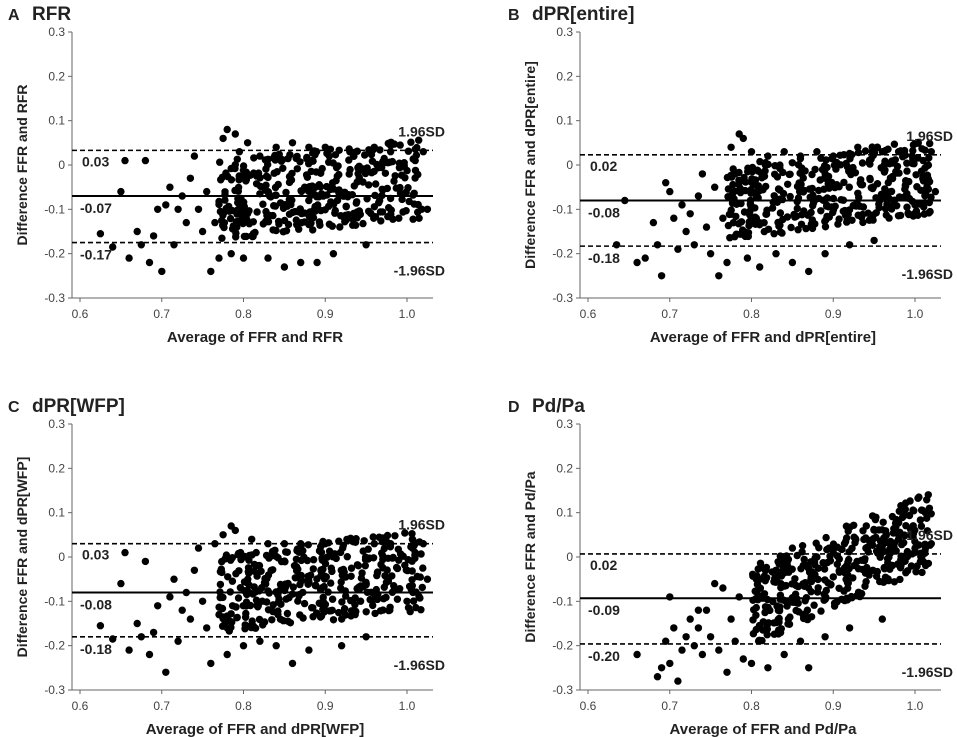 Image resolution: width=957 pixels, height=737 pixels. What do you see at coordinates (56, 76) in the screenshot?
I see `y-tick-label: 0.2` at bounding box center [56, 76].